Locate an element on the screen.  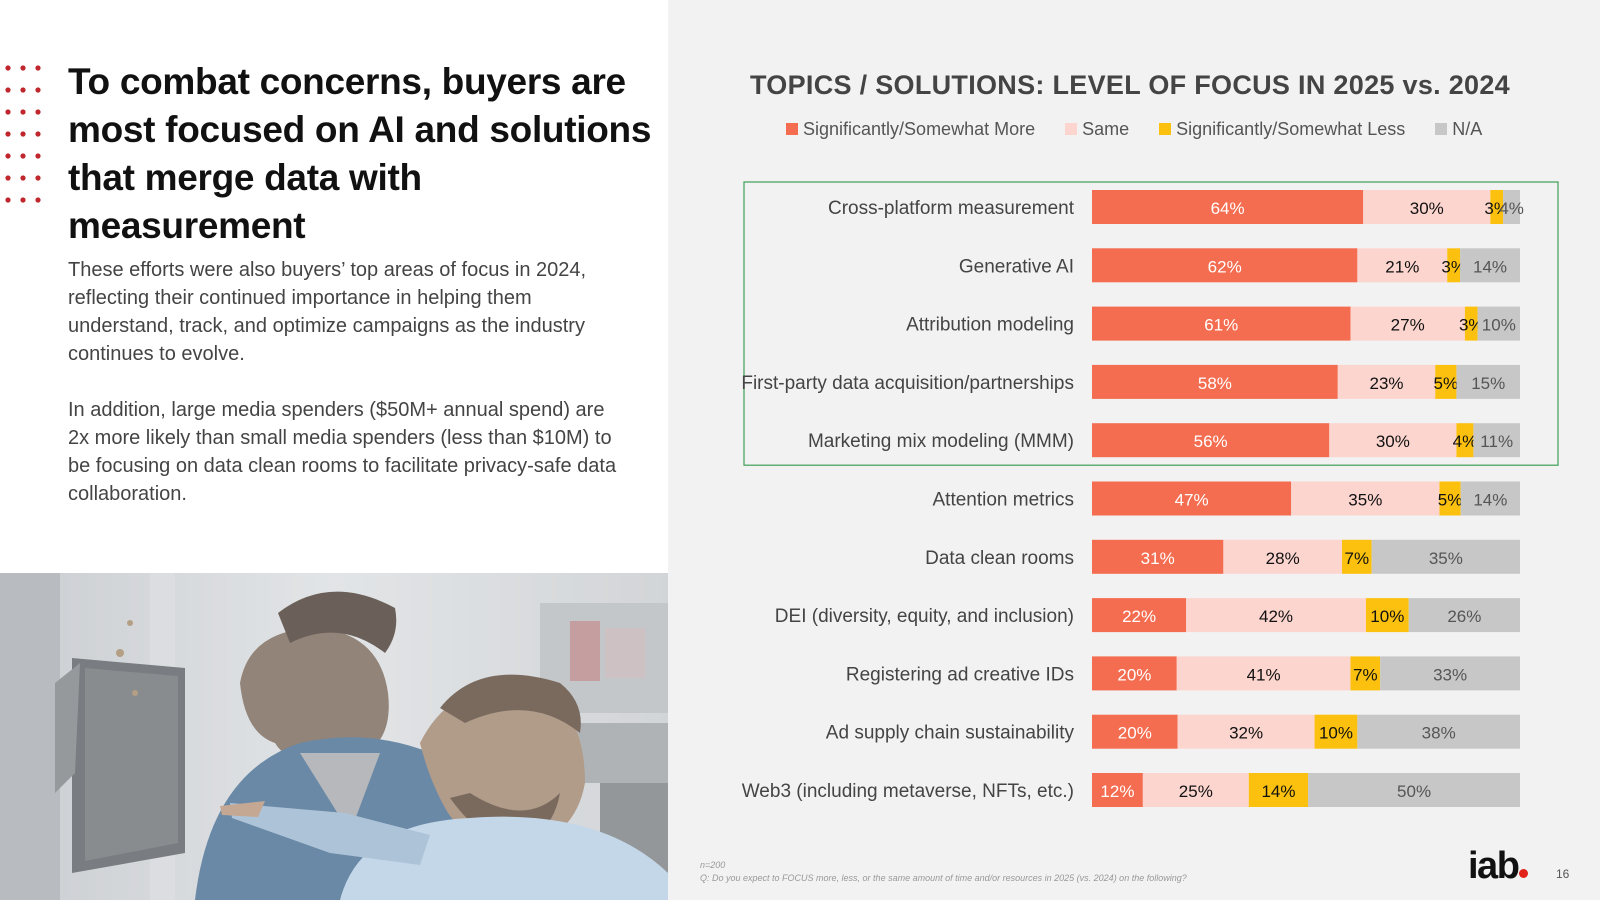
data-label-more: 12% is located at coordinates (1117, 791).